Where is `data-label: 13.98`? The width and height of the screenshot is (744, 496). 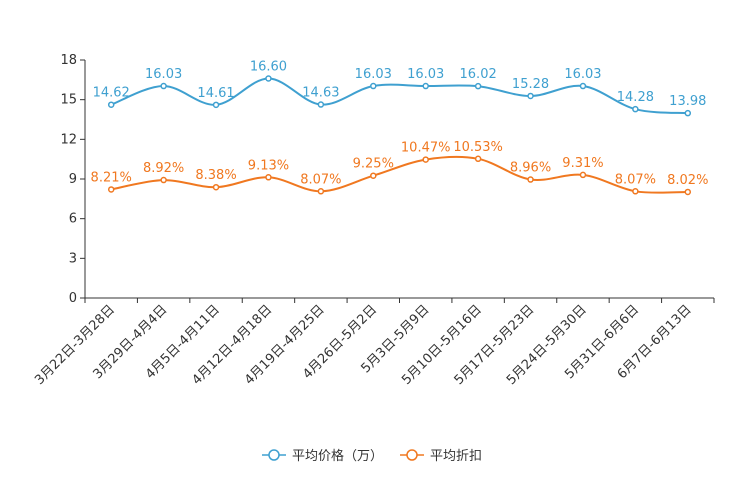 data-label: 13.98 is located at coordinates (687, 101).